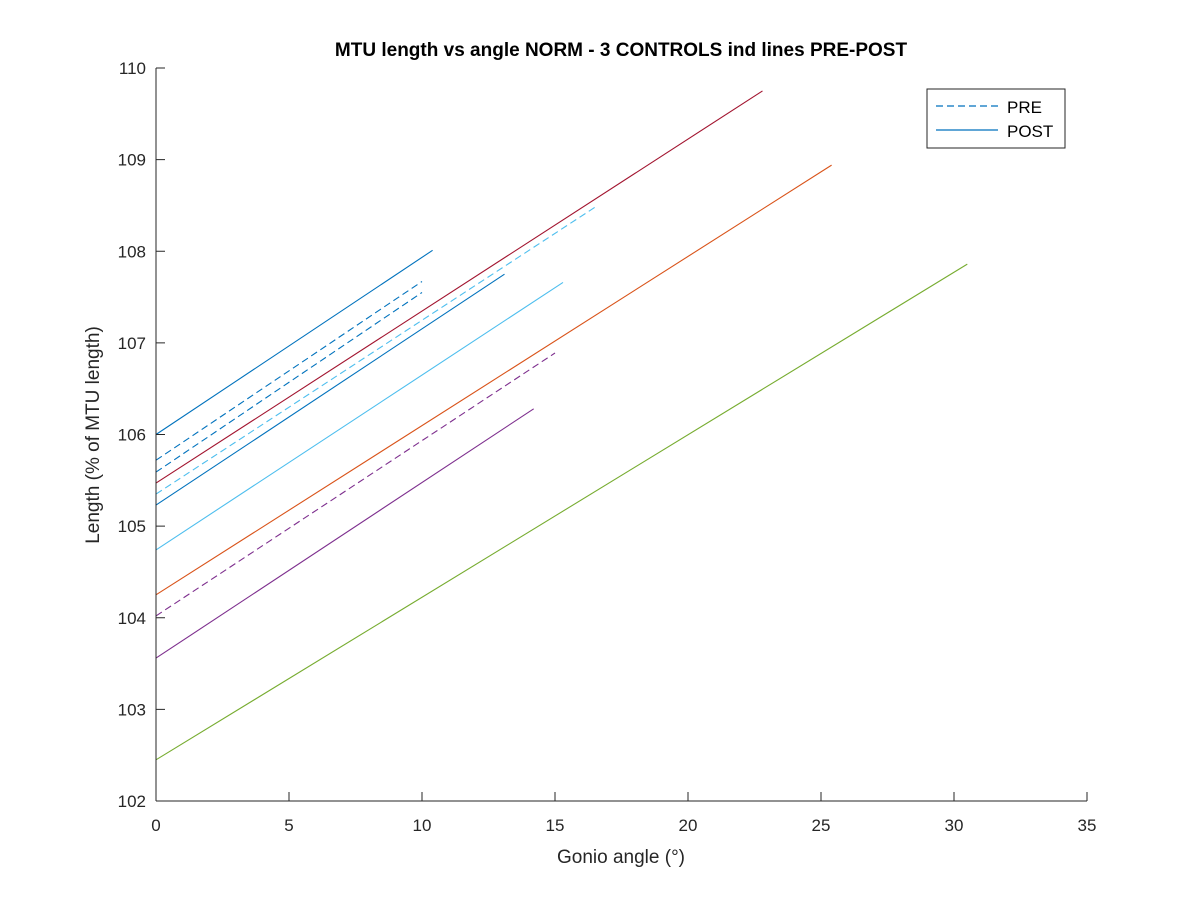 This screenshot has width=1200, height=905. I want to click on y-tick-label: 103, so click(132, 709).